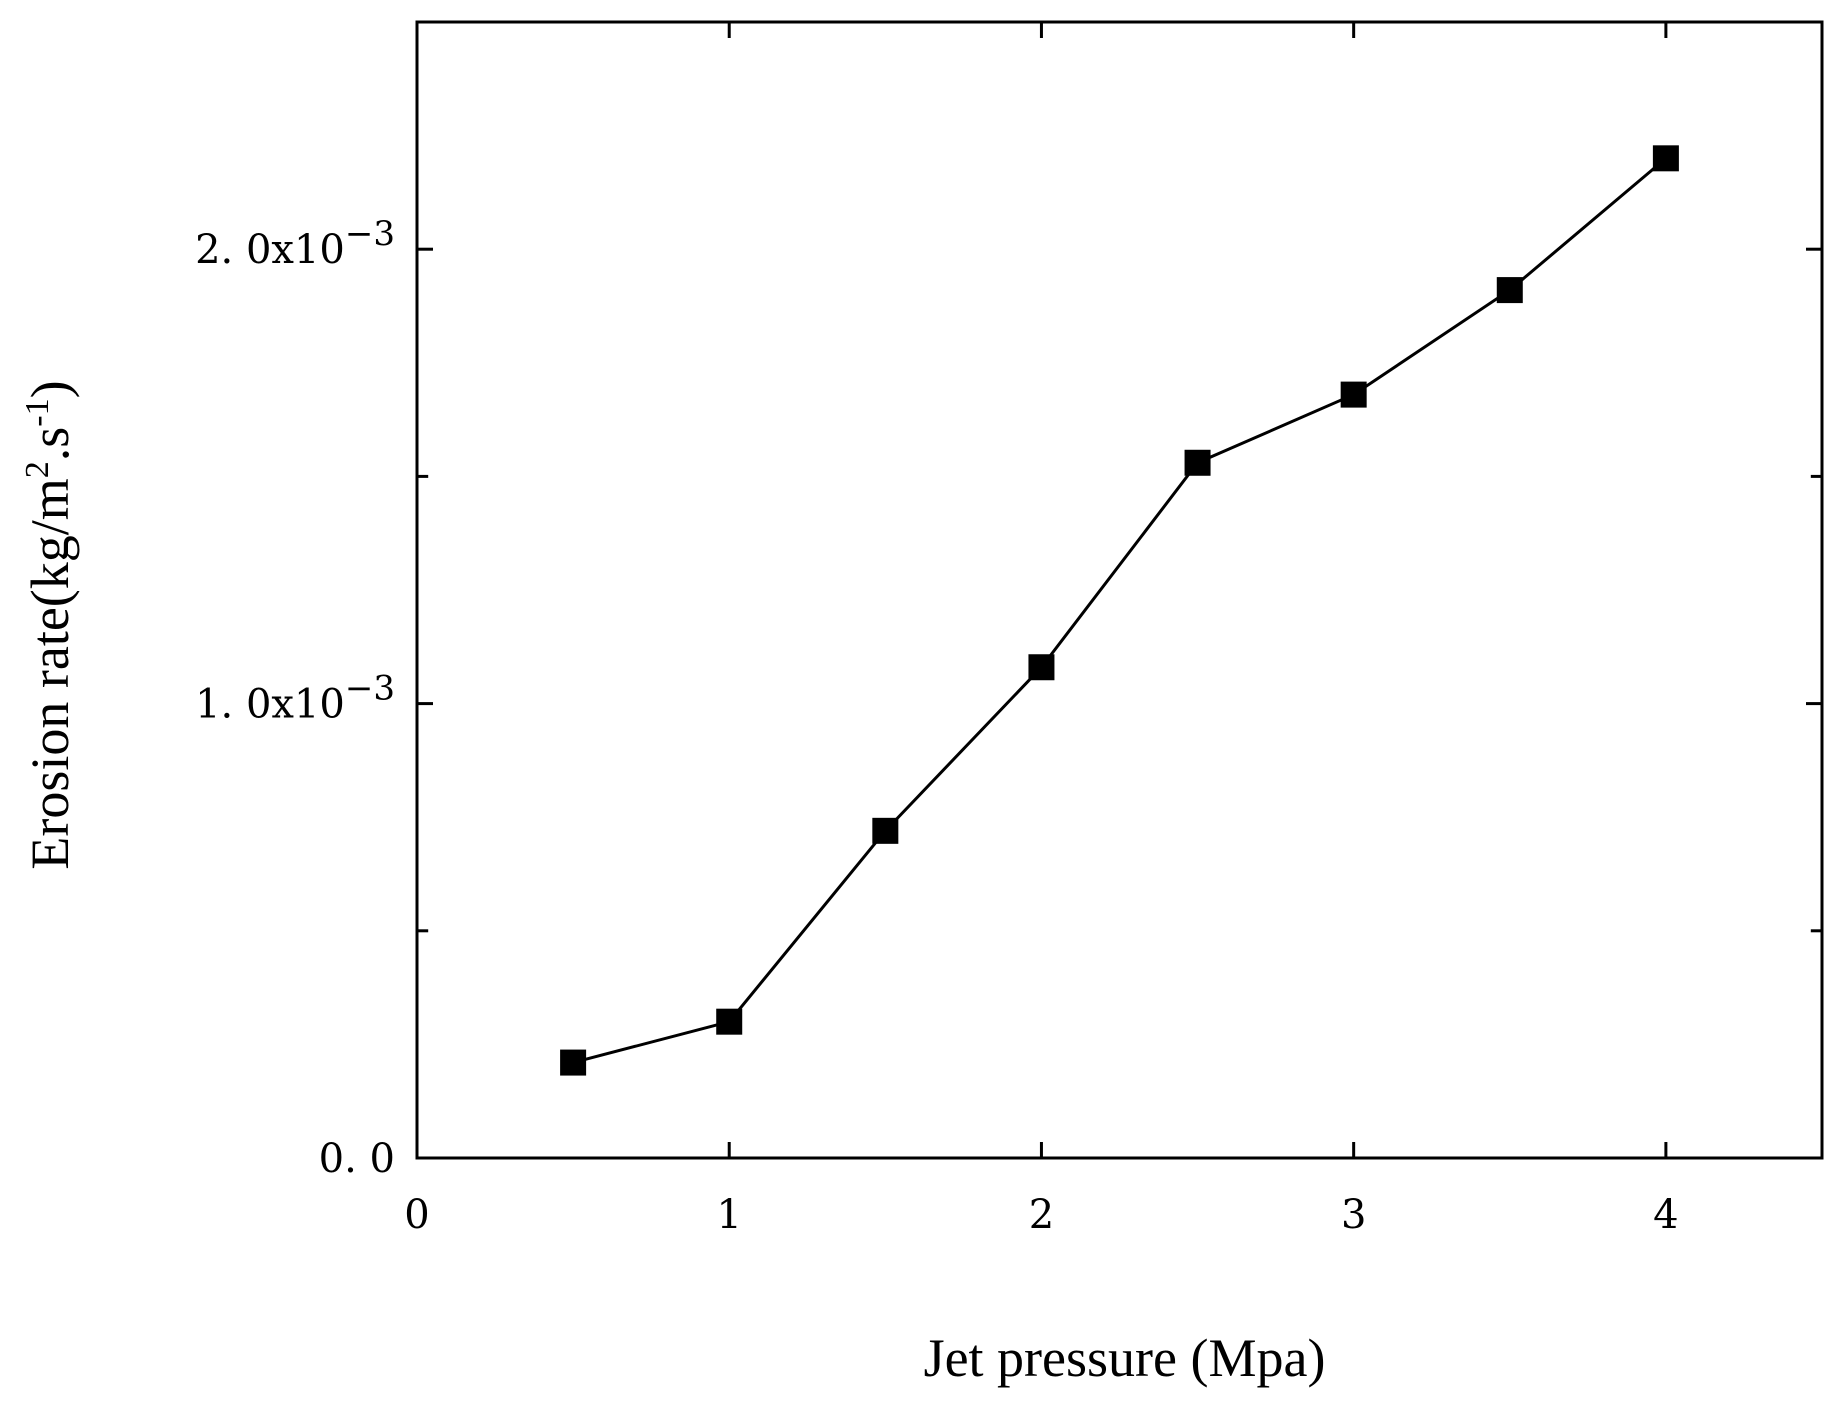 This screenshot has width=1836, height=1413. What do you see at coordinates (1353, 1215) in the screenshot?
I see `x-tick-label: 3` at bounding box center [1353, 1215].